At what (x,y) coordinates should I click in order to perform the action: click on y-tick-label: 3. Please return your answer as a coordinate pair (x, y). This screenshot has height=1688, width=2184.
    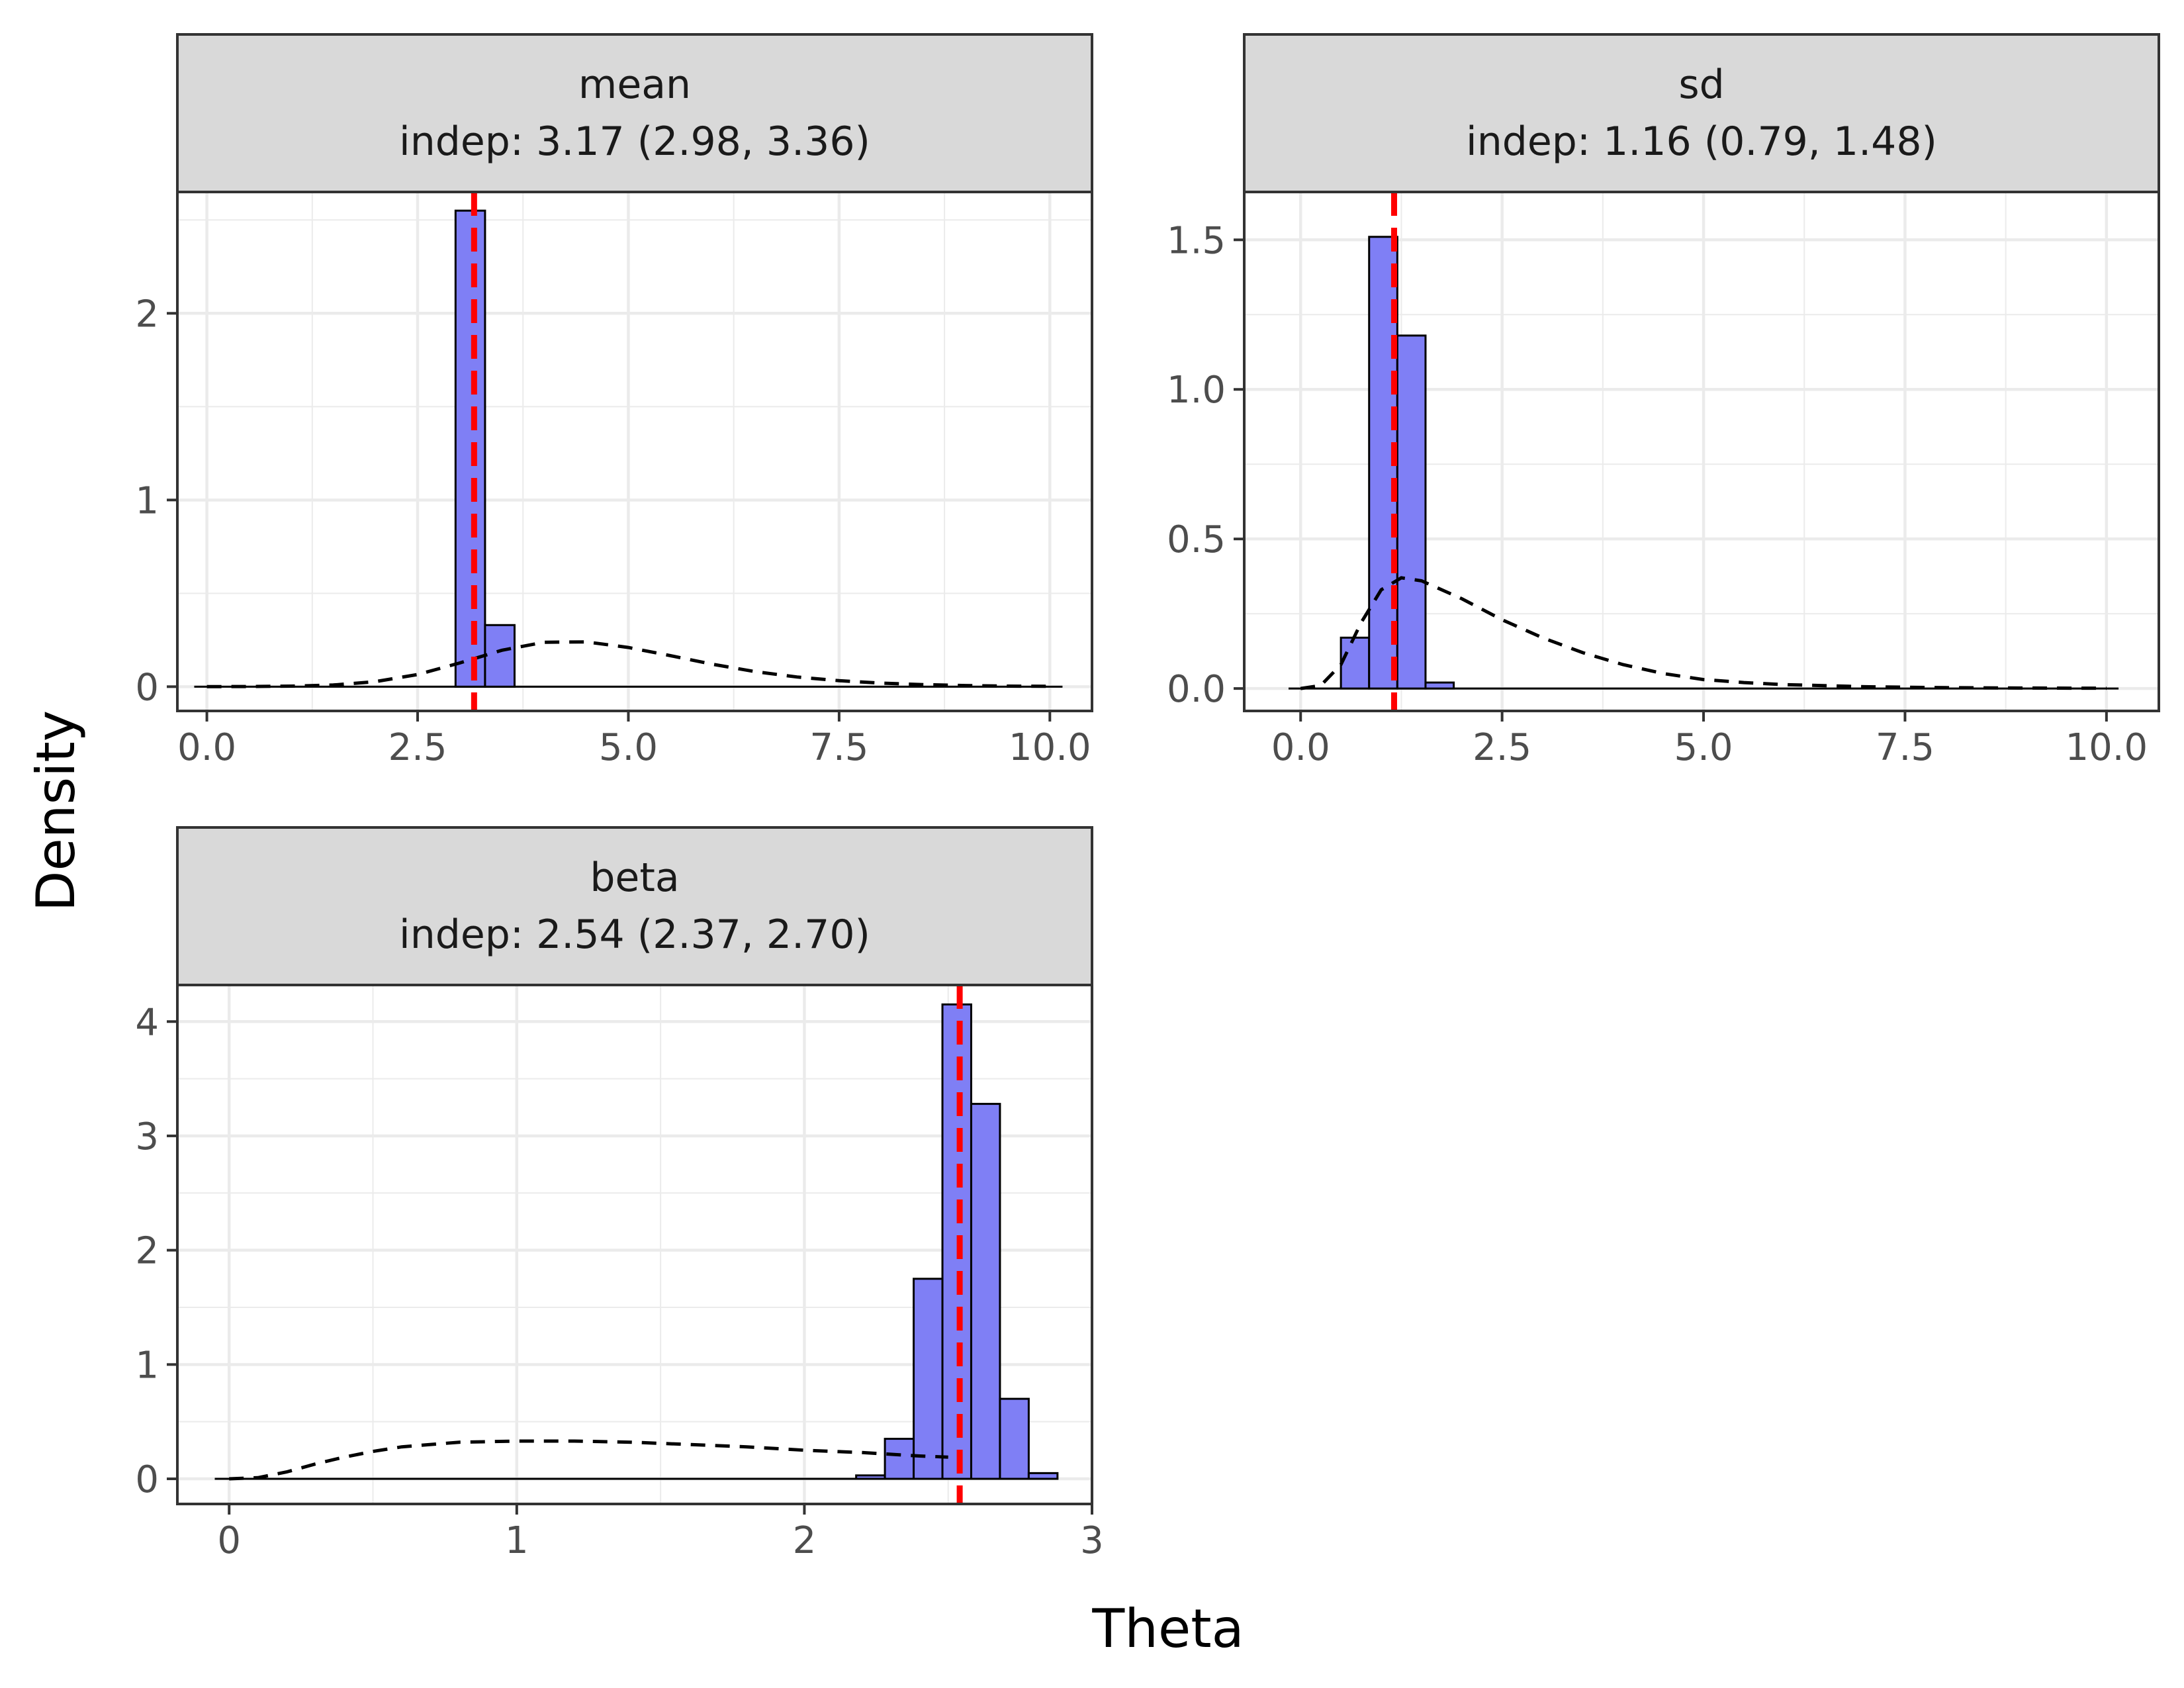
    Looking at the image, I should click on (147, 1136).